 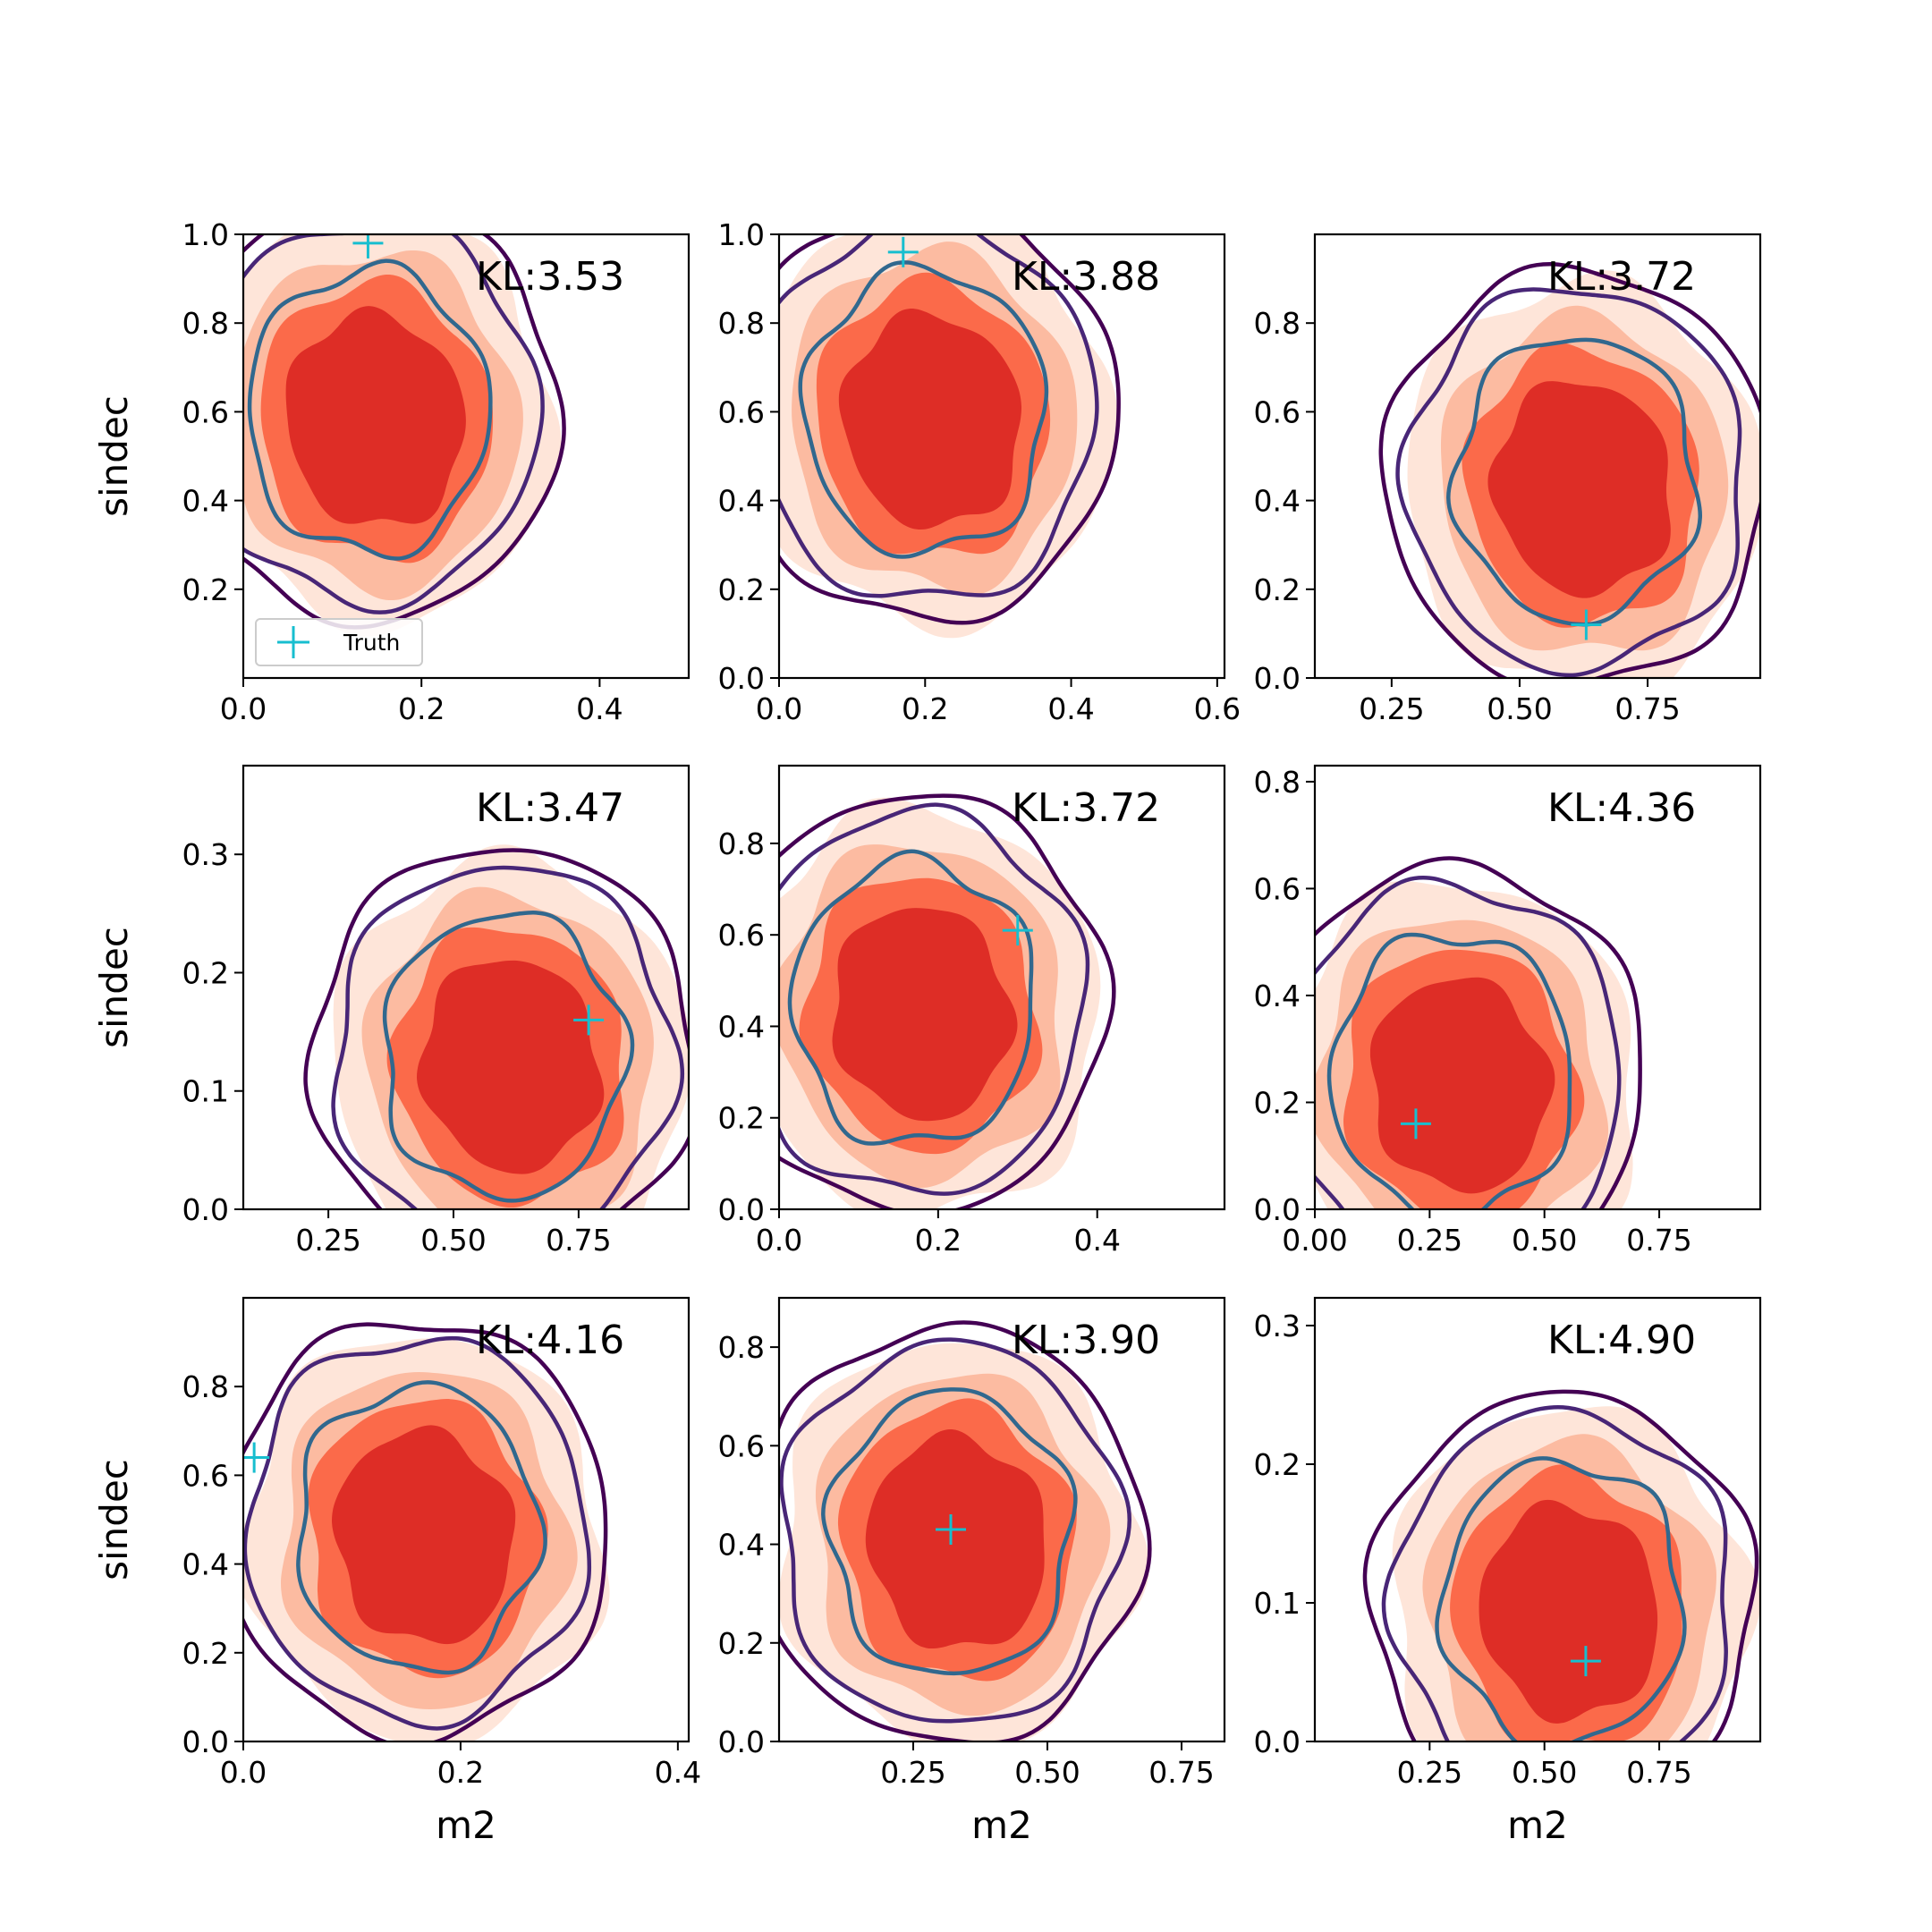 I want to click on y-tick-label: 0.1, so click(x=205, y=1091).